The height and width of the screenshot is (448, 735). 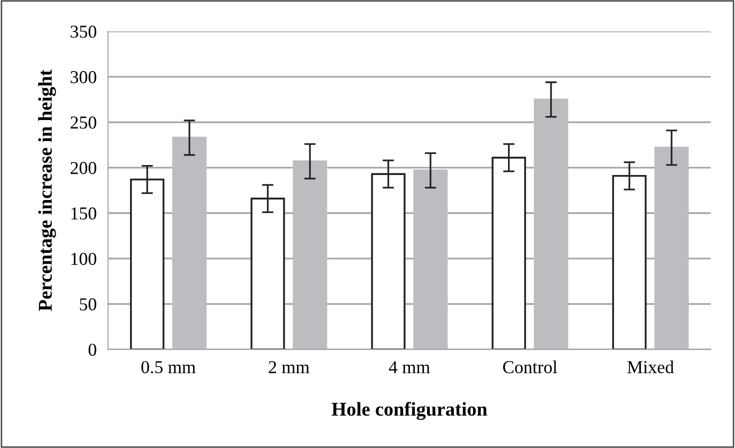 What do you see at coordinates (83, 213) in the screenshot?
I see `y-tick-label: 150` at bounding box center [83, 213].